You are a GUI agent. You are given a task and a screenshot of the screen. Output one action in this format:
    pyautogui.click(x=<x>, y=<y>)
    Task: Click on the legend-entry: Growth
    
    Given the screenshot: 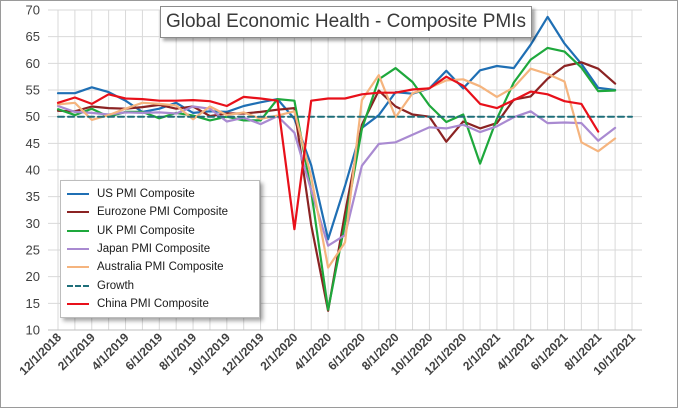 What is the action you would take?
    pyautogui.click(x=160, y=285)
    